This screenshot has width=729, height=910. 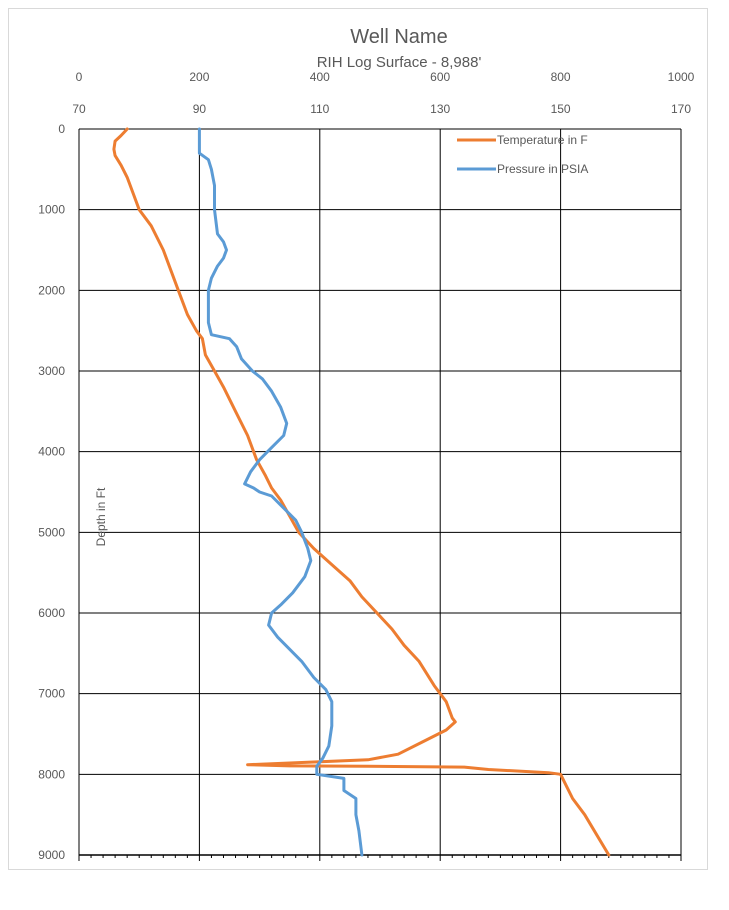 What do you see at coordinates (199, 77) in the screenshot?
I see `x-tick-label-pressure: 200` at bounding box center [199, 77].